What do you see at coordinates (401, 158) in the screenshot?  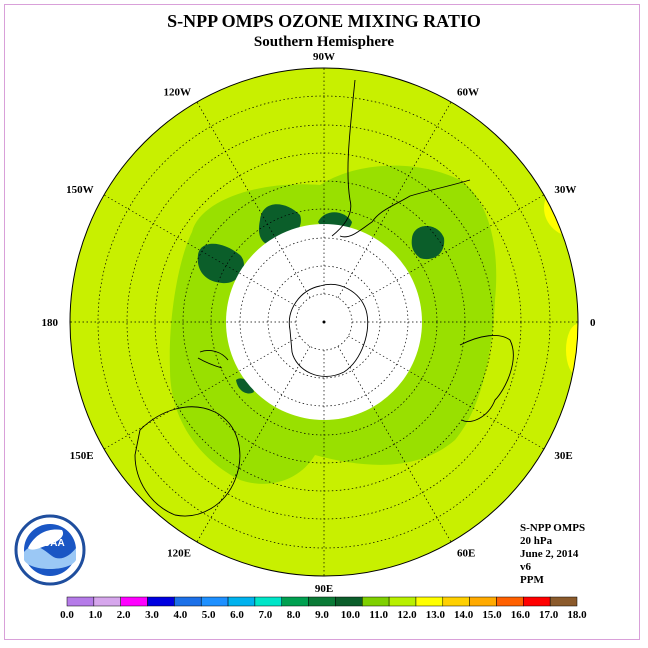 I see `south-america-coastline` at bounding box center [401, 158].